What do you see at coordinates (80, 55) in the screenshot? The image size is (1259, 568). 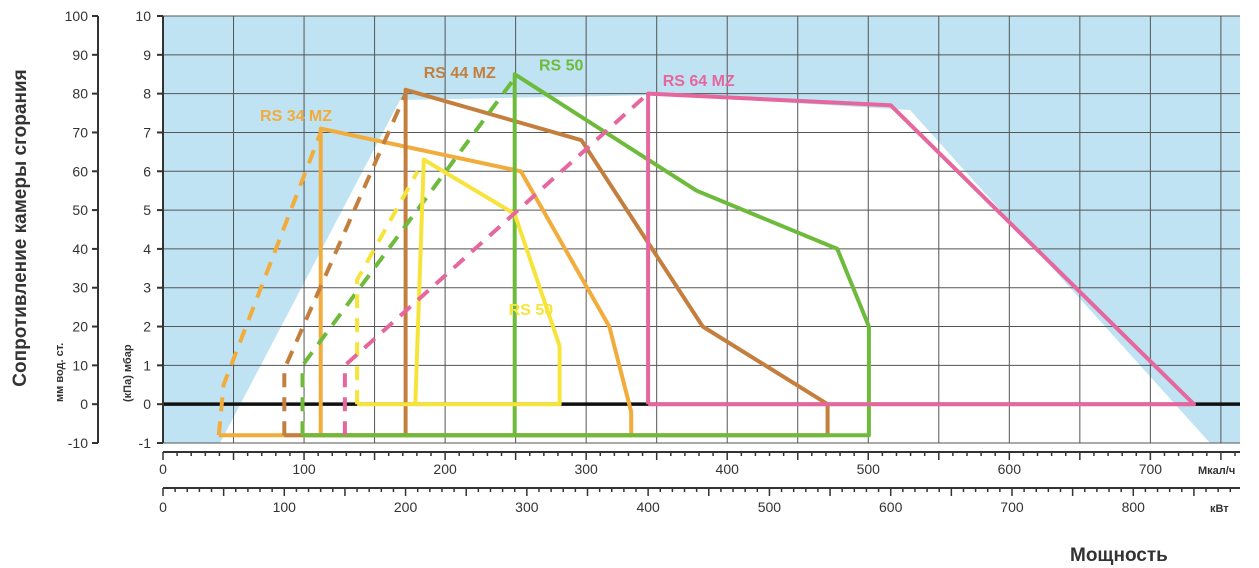 I see `y-mm-tick-label: 90` at bounding box center [80, 55].